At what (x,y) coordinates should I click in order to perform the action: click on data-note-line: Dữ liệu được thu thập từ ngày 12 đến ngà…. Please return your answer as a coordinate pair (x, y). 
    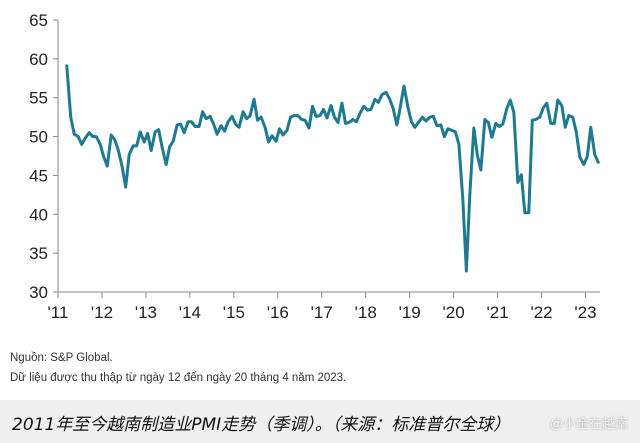
    Looking at the image, I should click on (178, 378).